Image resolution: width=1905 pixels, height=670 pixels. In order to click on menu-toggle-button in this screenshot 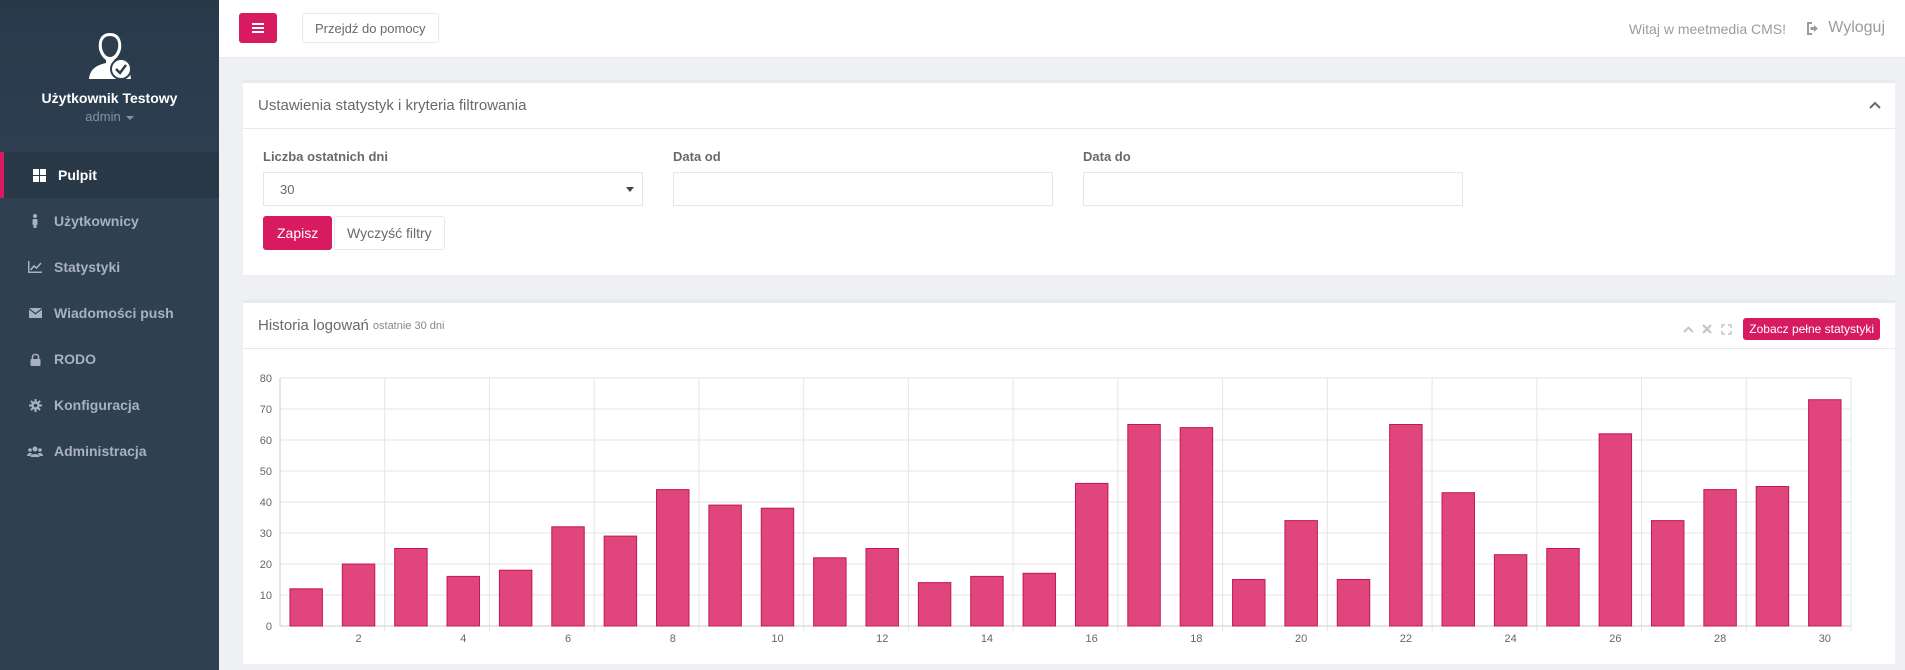, I will do `click(258, 28)`.